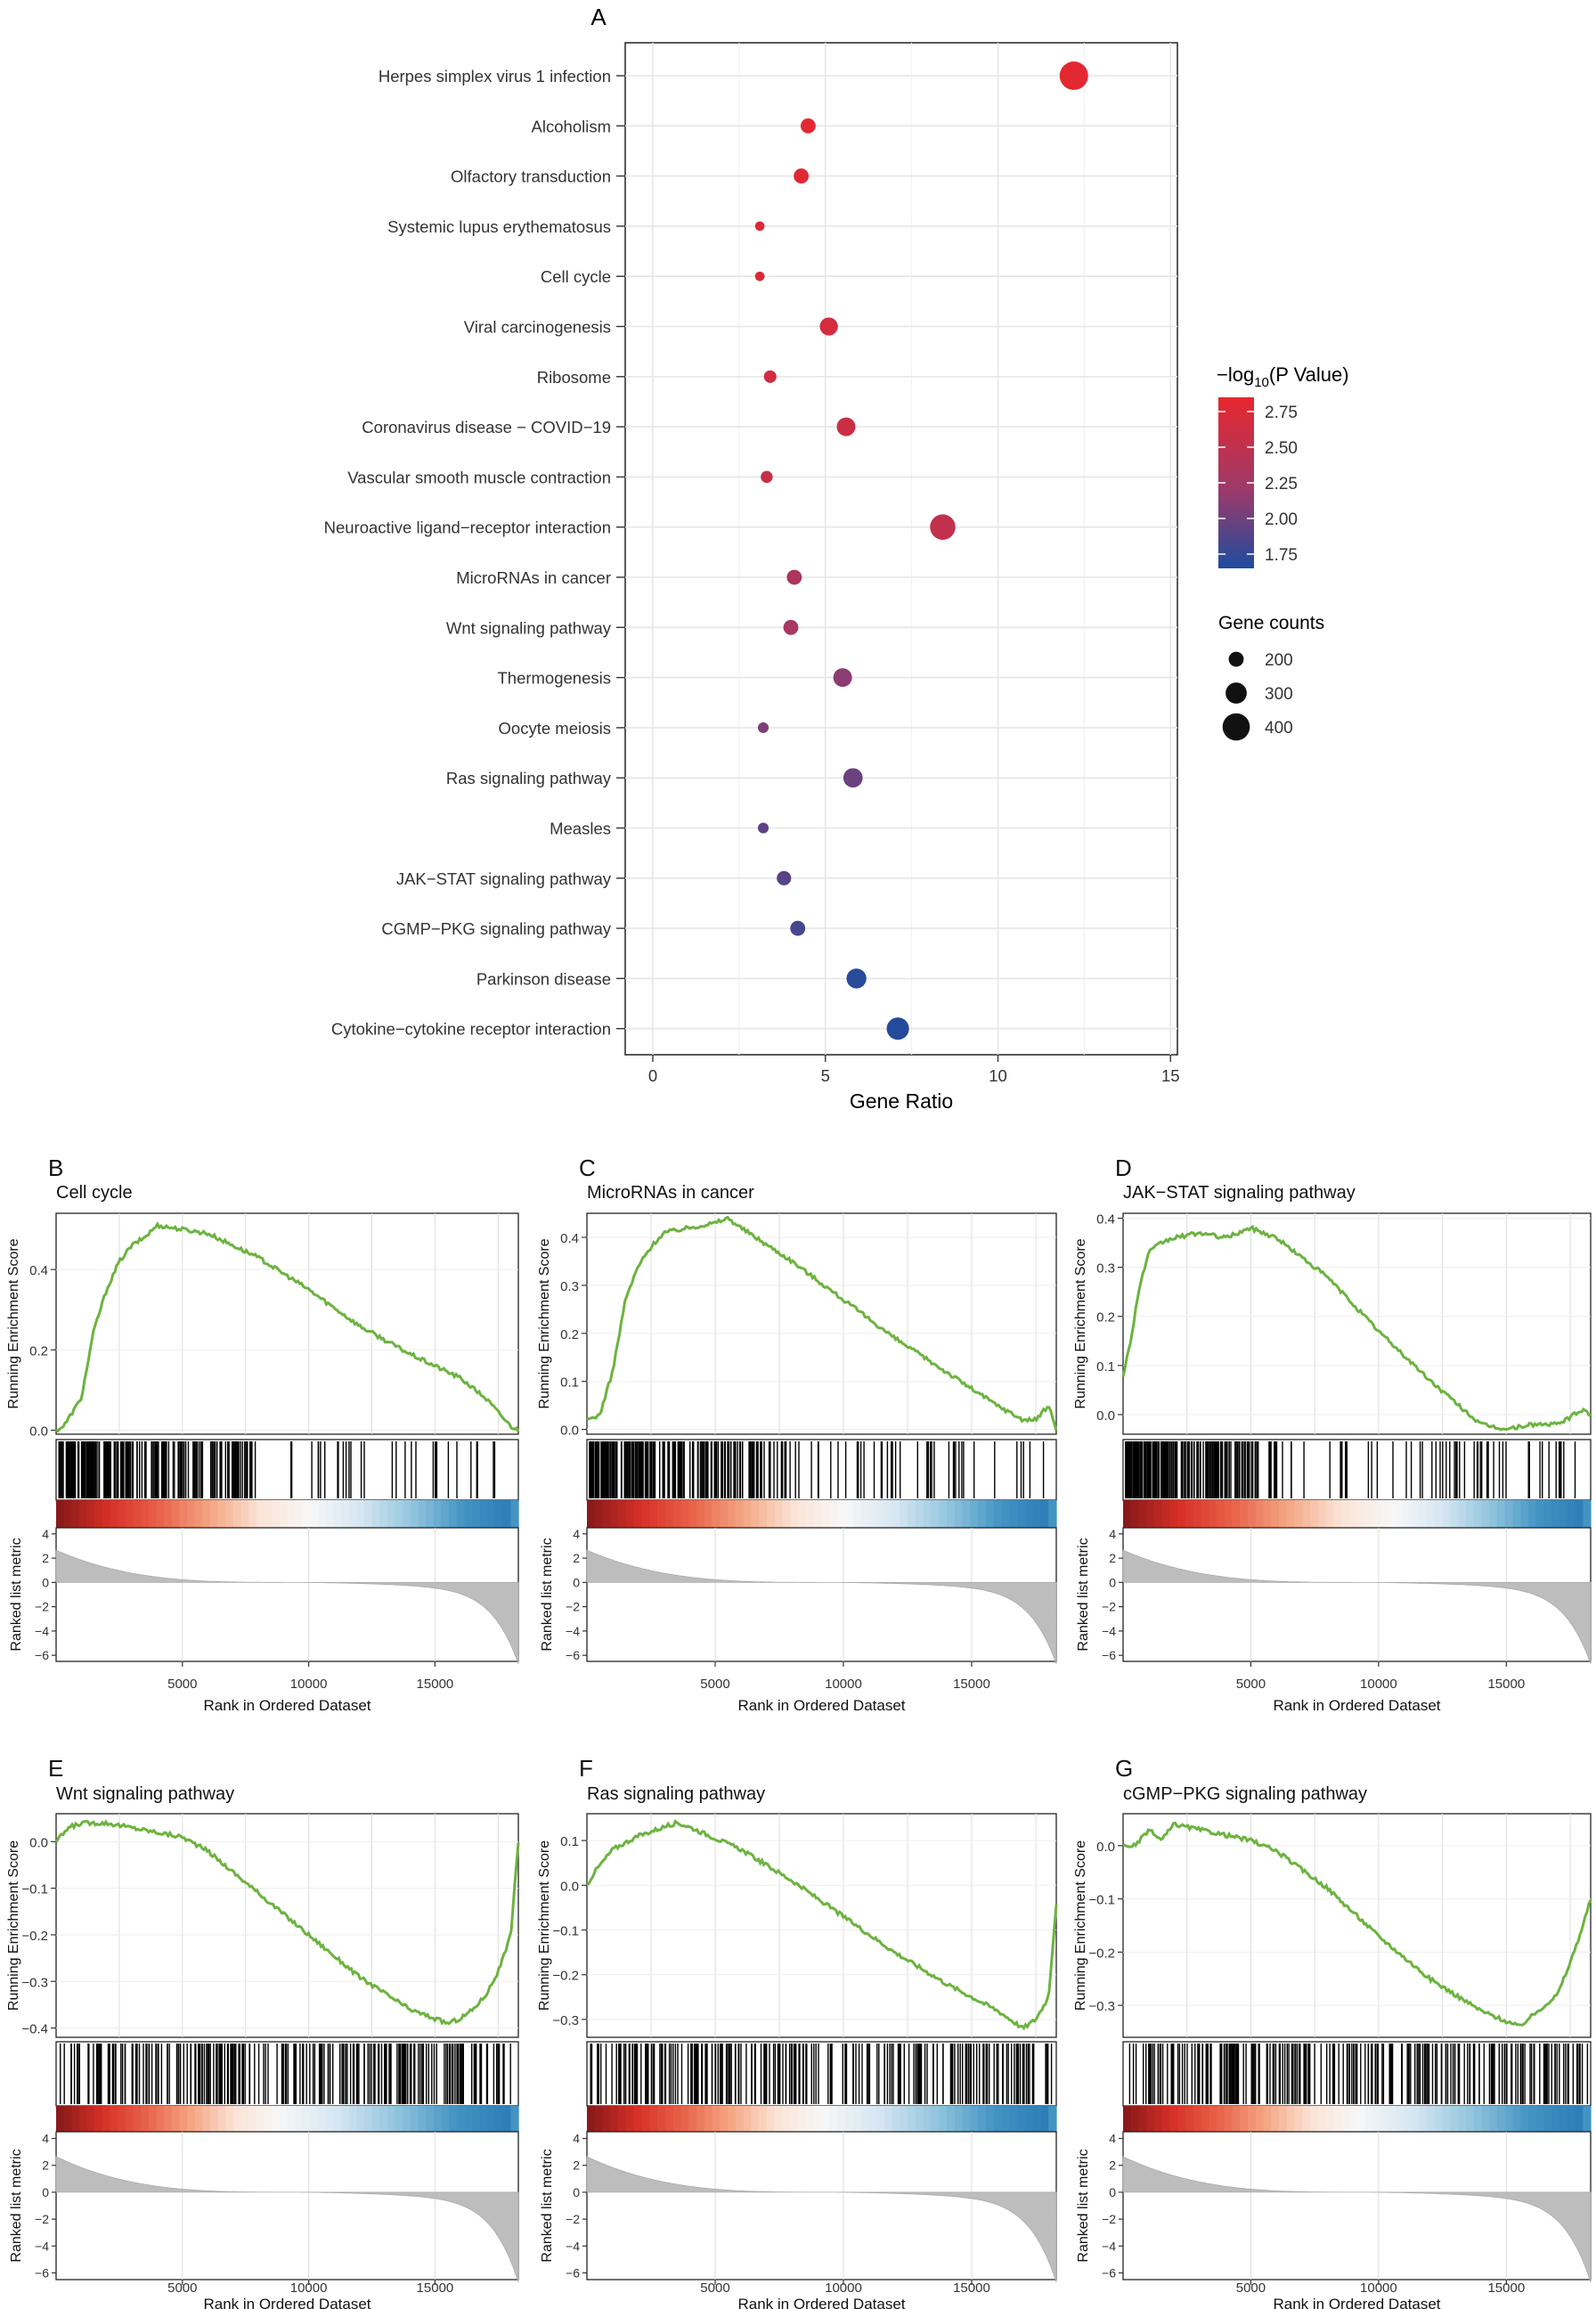 Image resolution: width=1596 pixels, height=2309 pixels. I want to click on metric-y-tick-label: 2, so click(576, 1558).